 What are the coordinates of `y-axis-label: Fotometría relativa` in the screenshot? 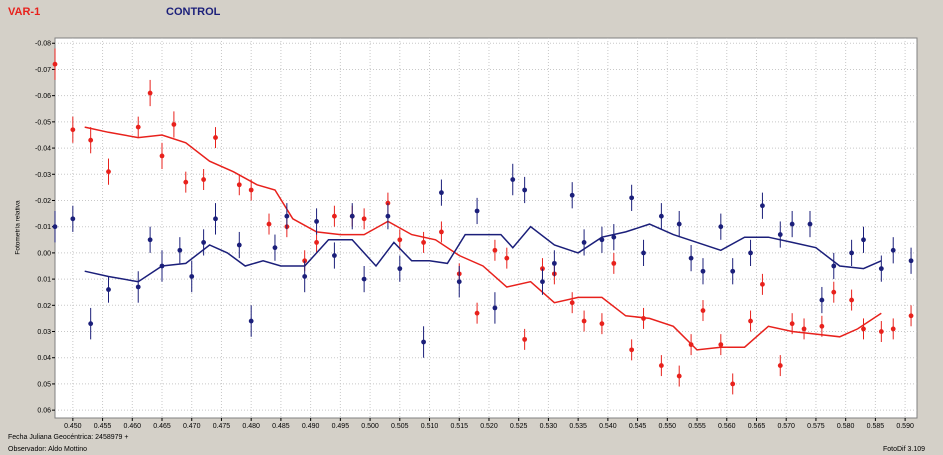 It's located at (18, 227).